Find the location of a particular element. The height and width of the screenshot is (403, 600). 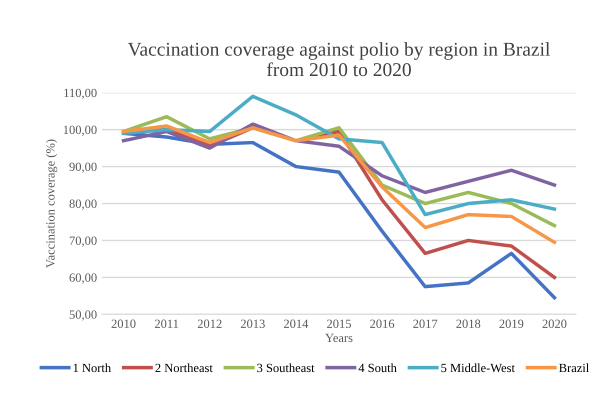

legend-label: 1 North is located at coordinates (92, 367).